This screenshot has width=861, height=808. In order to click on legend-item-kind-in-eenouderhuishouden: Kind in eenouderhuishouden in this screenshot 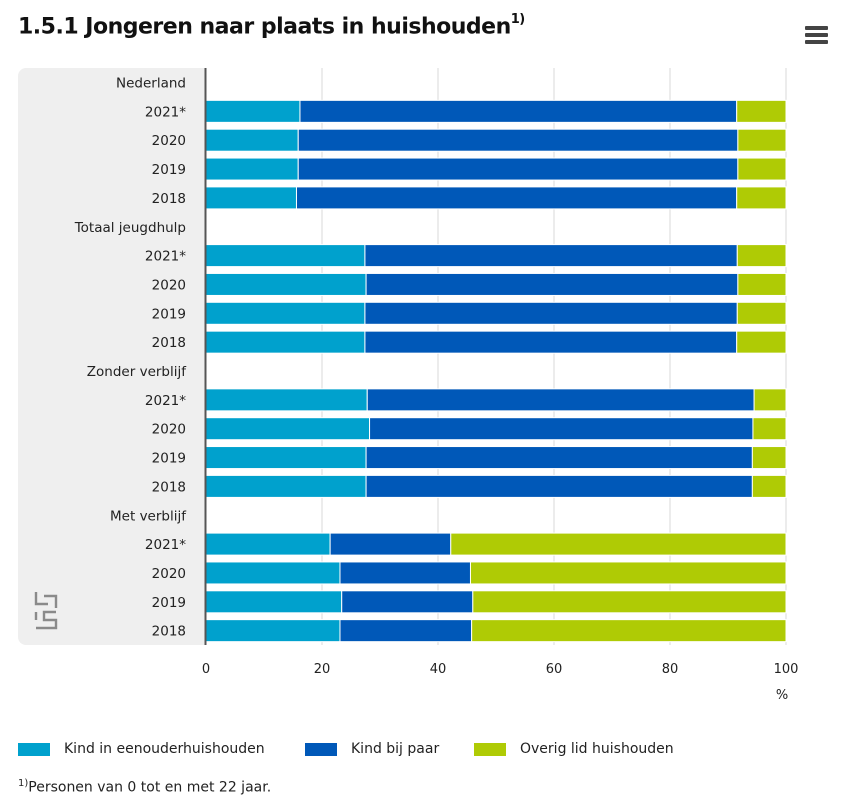, I will do `click(141, 749)`.